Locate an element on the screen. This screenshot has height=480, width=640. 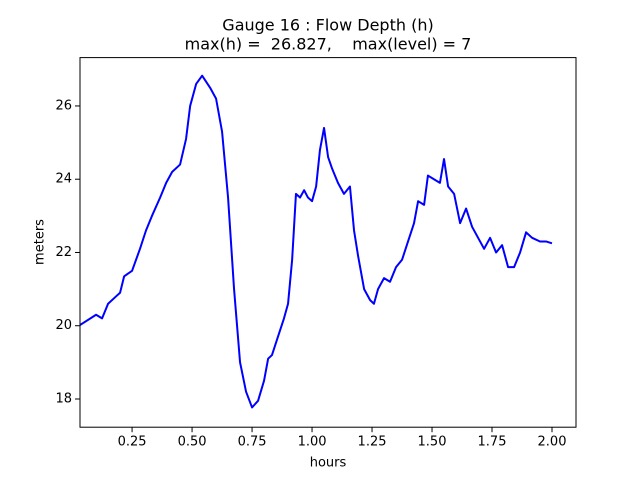
x-tick-label: 1.50 is located at coordinates (432, 442).